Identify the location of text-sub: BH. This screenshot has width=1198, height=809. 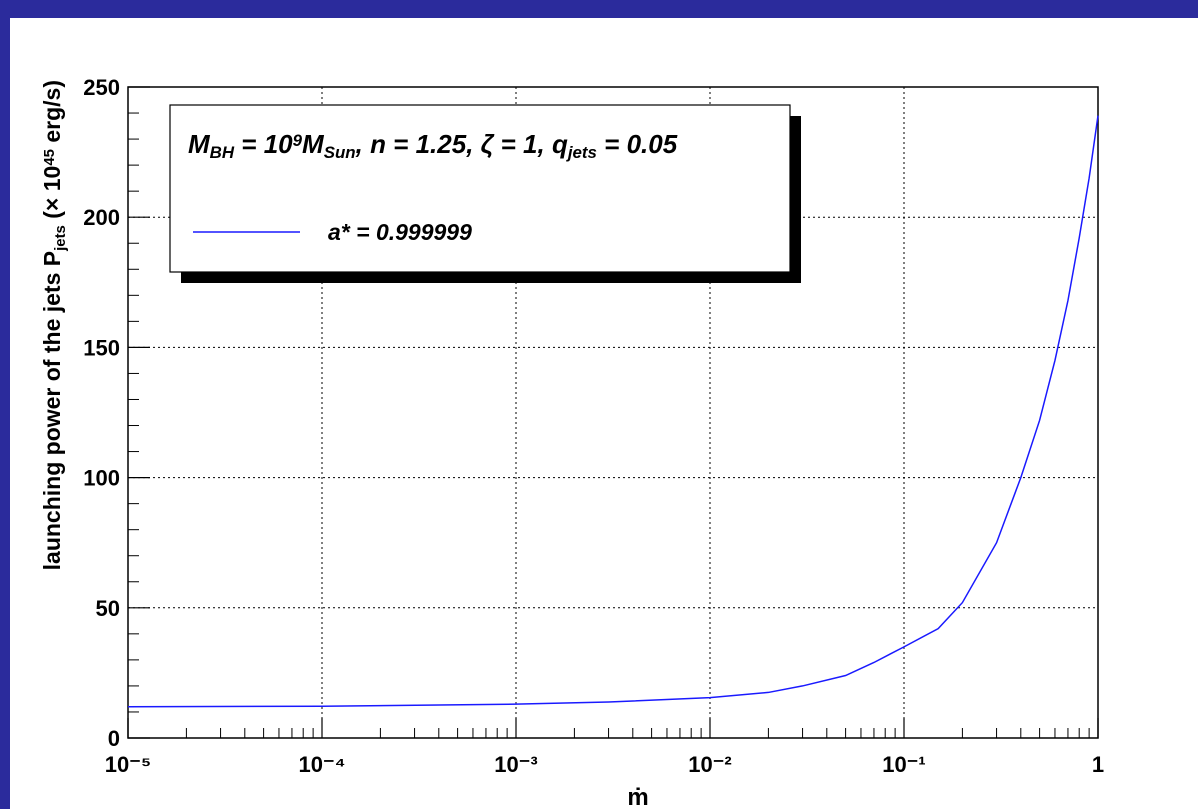
(222, 152).